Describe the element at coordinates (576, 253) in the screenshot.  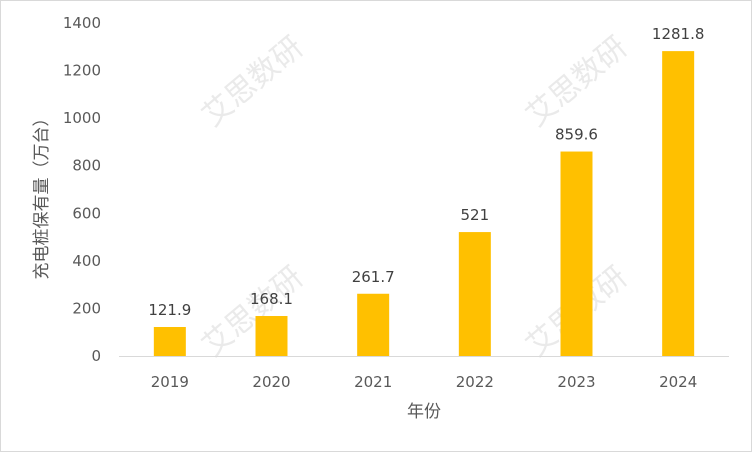
I see `bar-2023` at that location.